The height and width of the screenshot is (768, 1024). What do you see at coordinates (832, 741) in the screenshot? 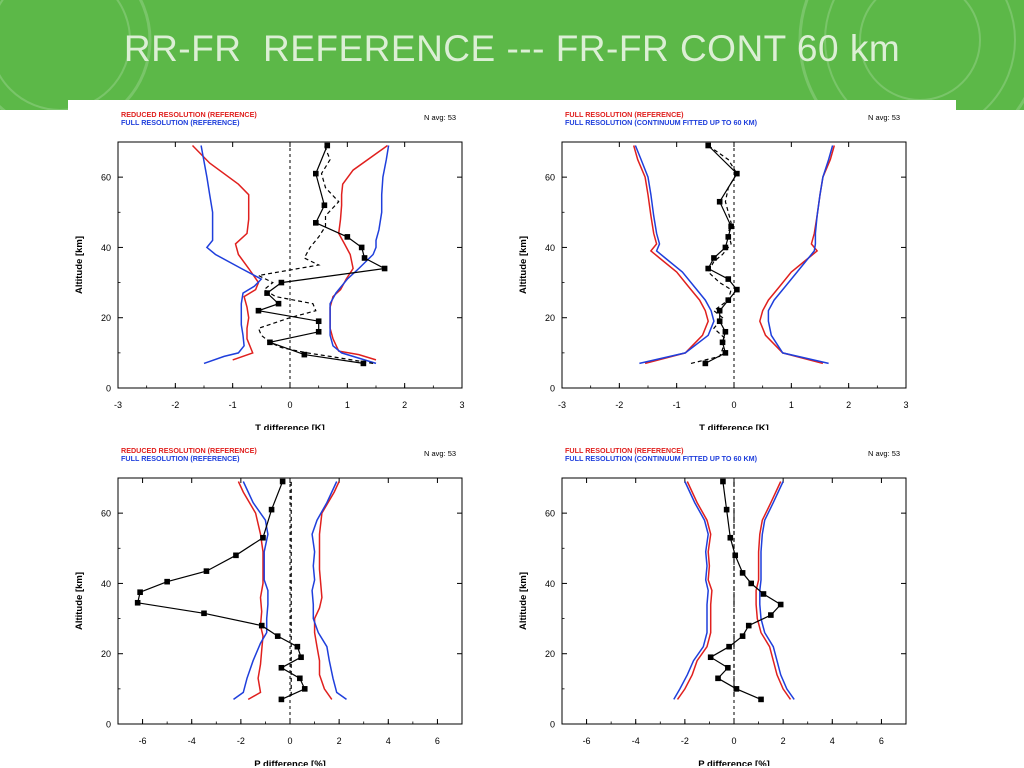
I see `x-tick-label: 4` at bounding box center [832, 741].